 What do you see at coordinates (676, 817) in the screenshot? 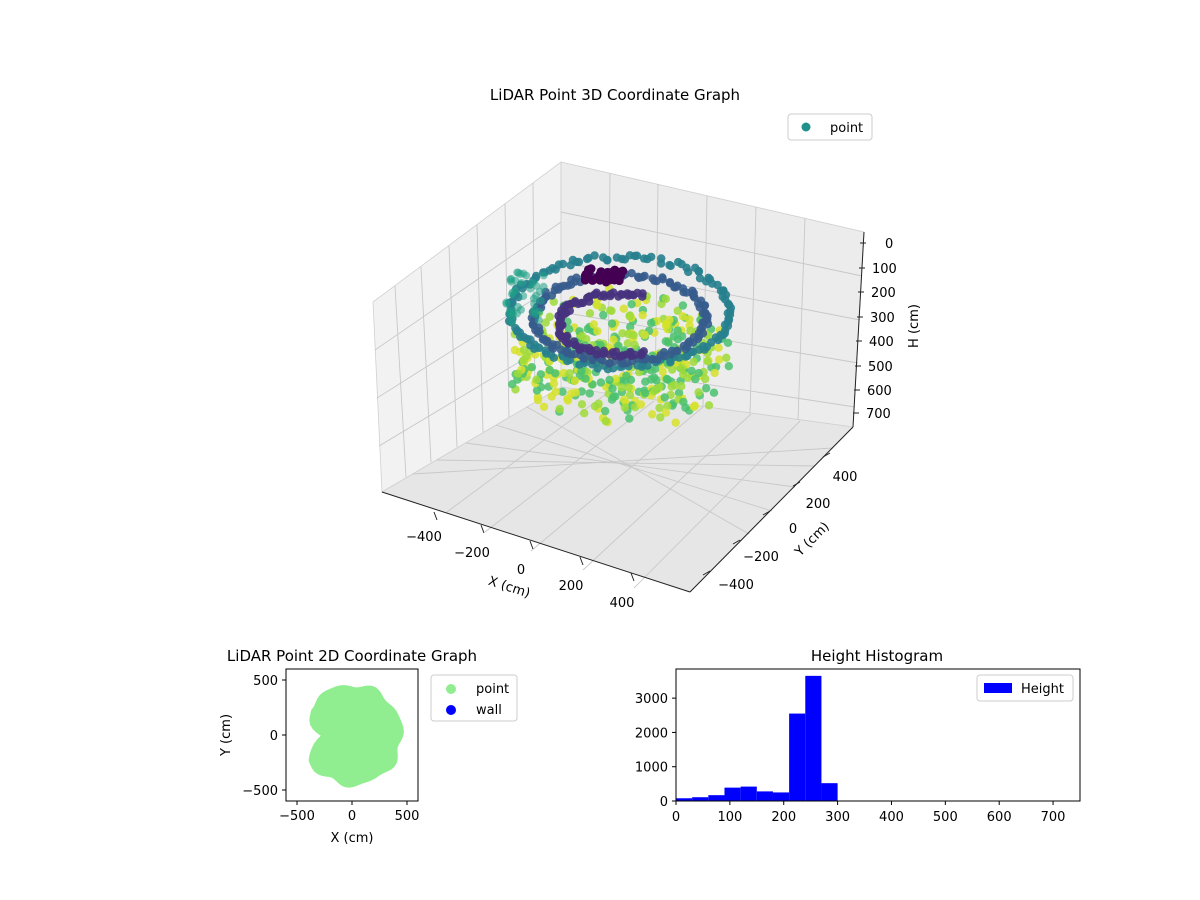
I see `histogram-x-tick-label: 0` at bounding box center [676, 817].